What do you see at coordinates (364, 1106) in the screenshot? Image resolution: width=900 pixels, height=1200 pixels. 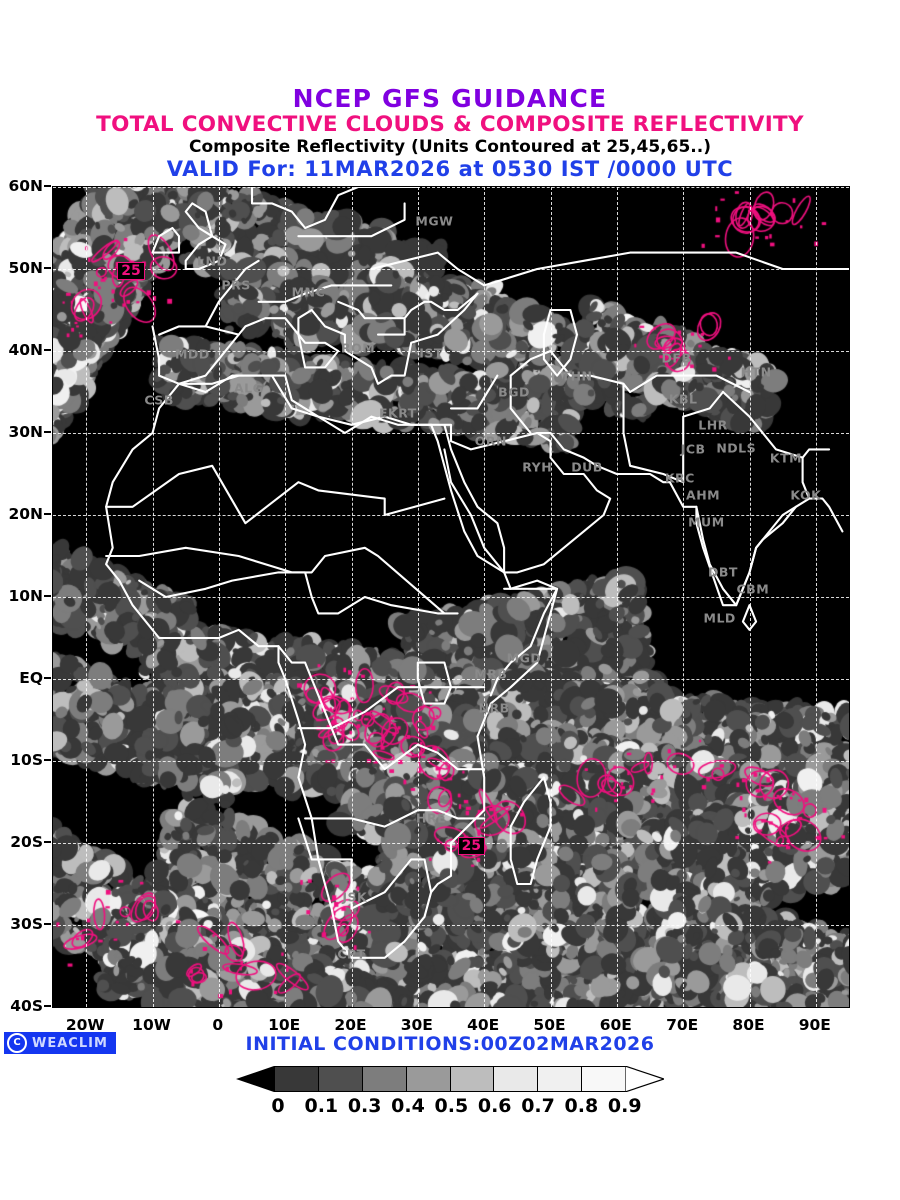 I see `colorbar-tick-label: 0.3` at bounding box center [364, 1106].